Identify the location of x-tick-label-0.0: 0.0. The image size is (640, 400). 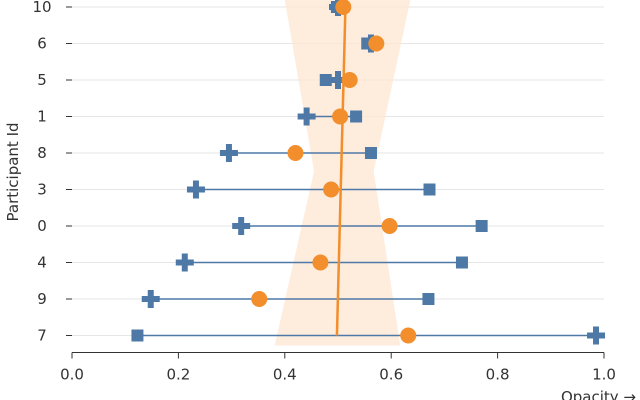
(72, 375).